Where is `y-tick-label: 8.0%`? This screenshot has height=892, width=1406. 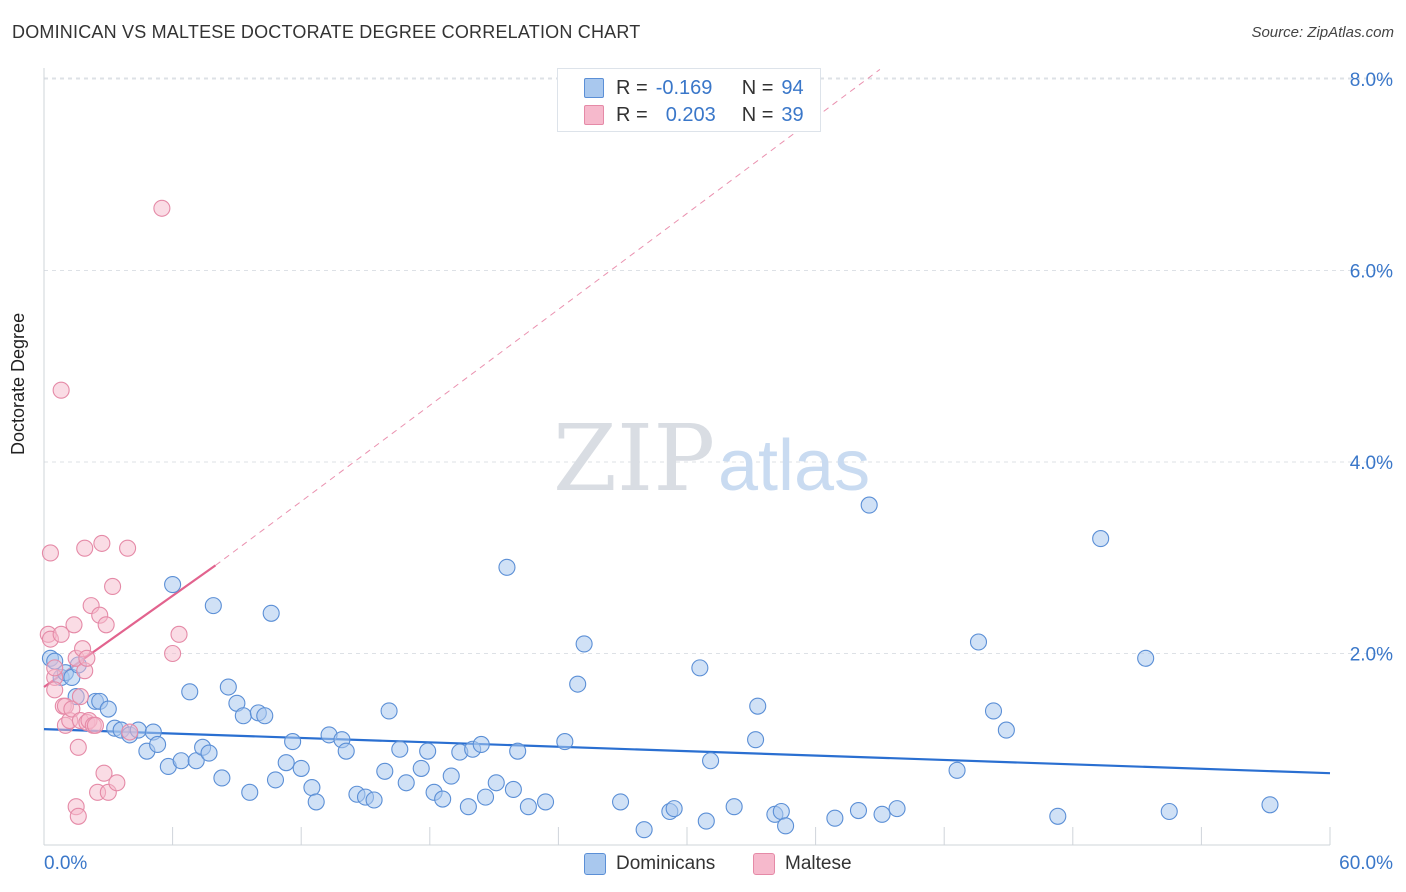 y-tick-label: 8.0% is located at coordinates (1371, 80).